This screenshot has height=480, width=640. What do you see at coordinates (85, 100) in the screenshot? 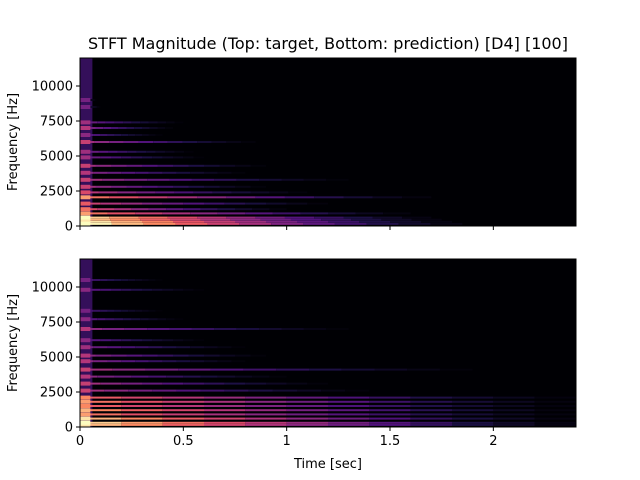
I see `harmonic-20-onset` at bounding box center [85, 100].